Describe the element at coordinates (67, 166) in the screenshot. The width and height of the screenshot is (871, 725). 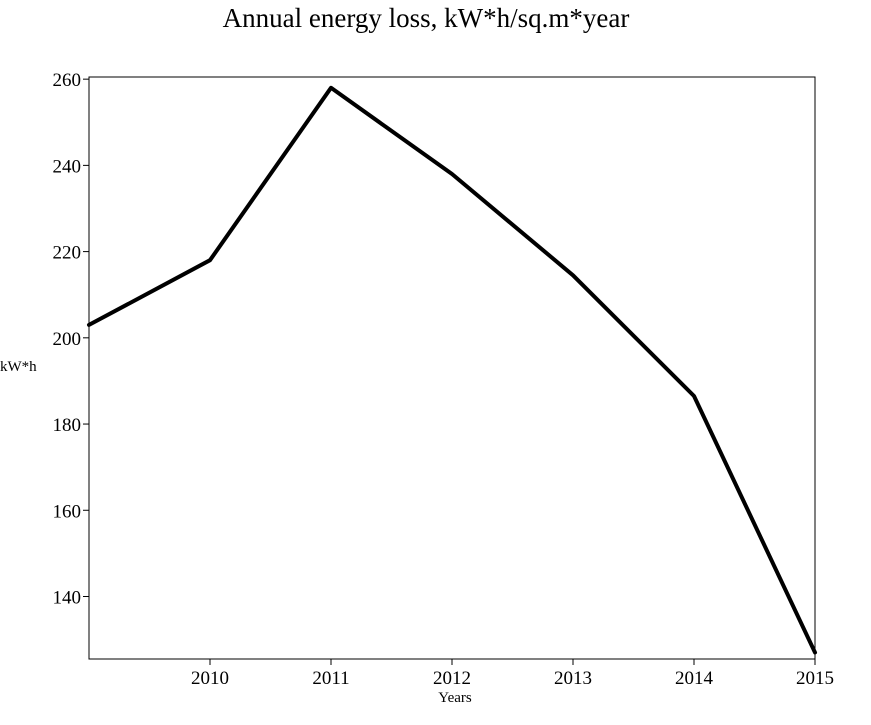
I see `y-tick-label: 240` at that location.